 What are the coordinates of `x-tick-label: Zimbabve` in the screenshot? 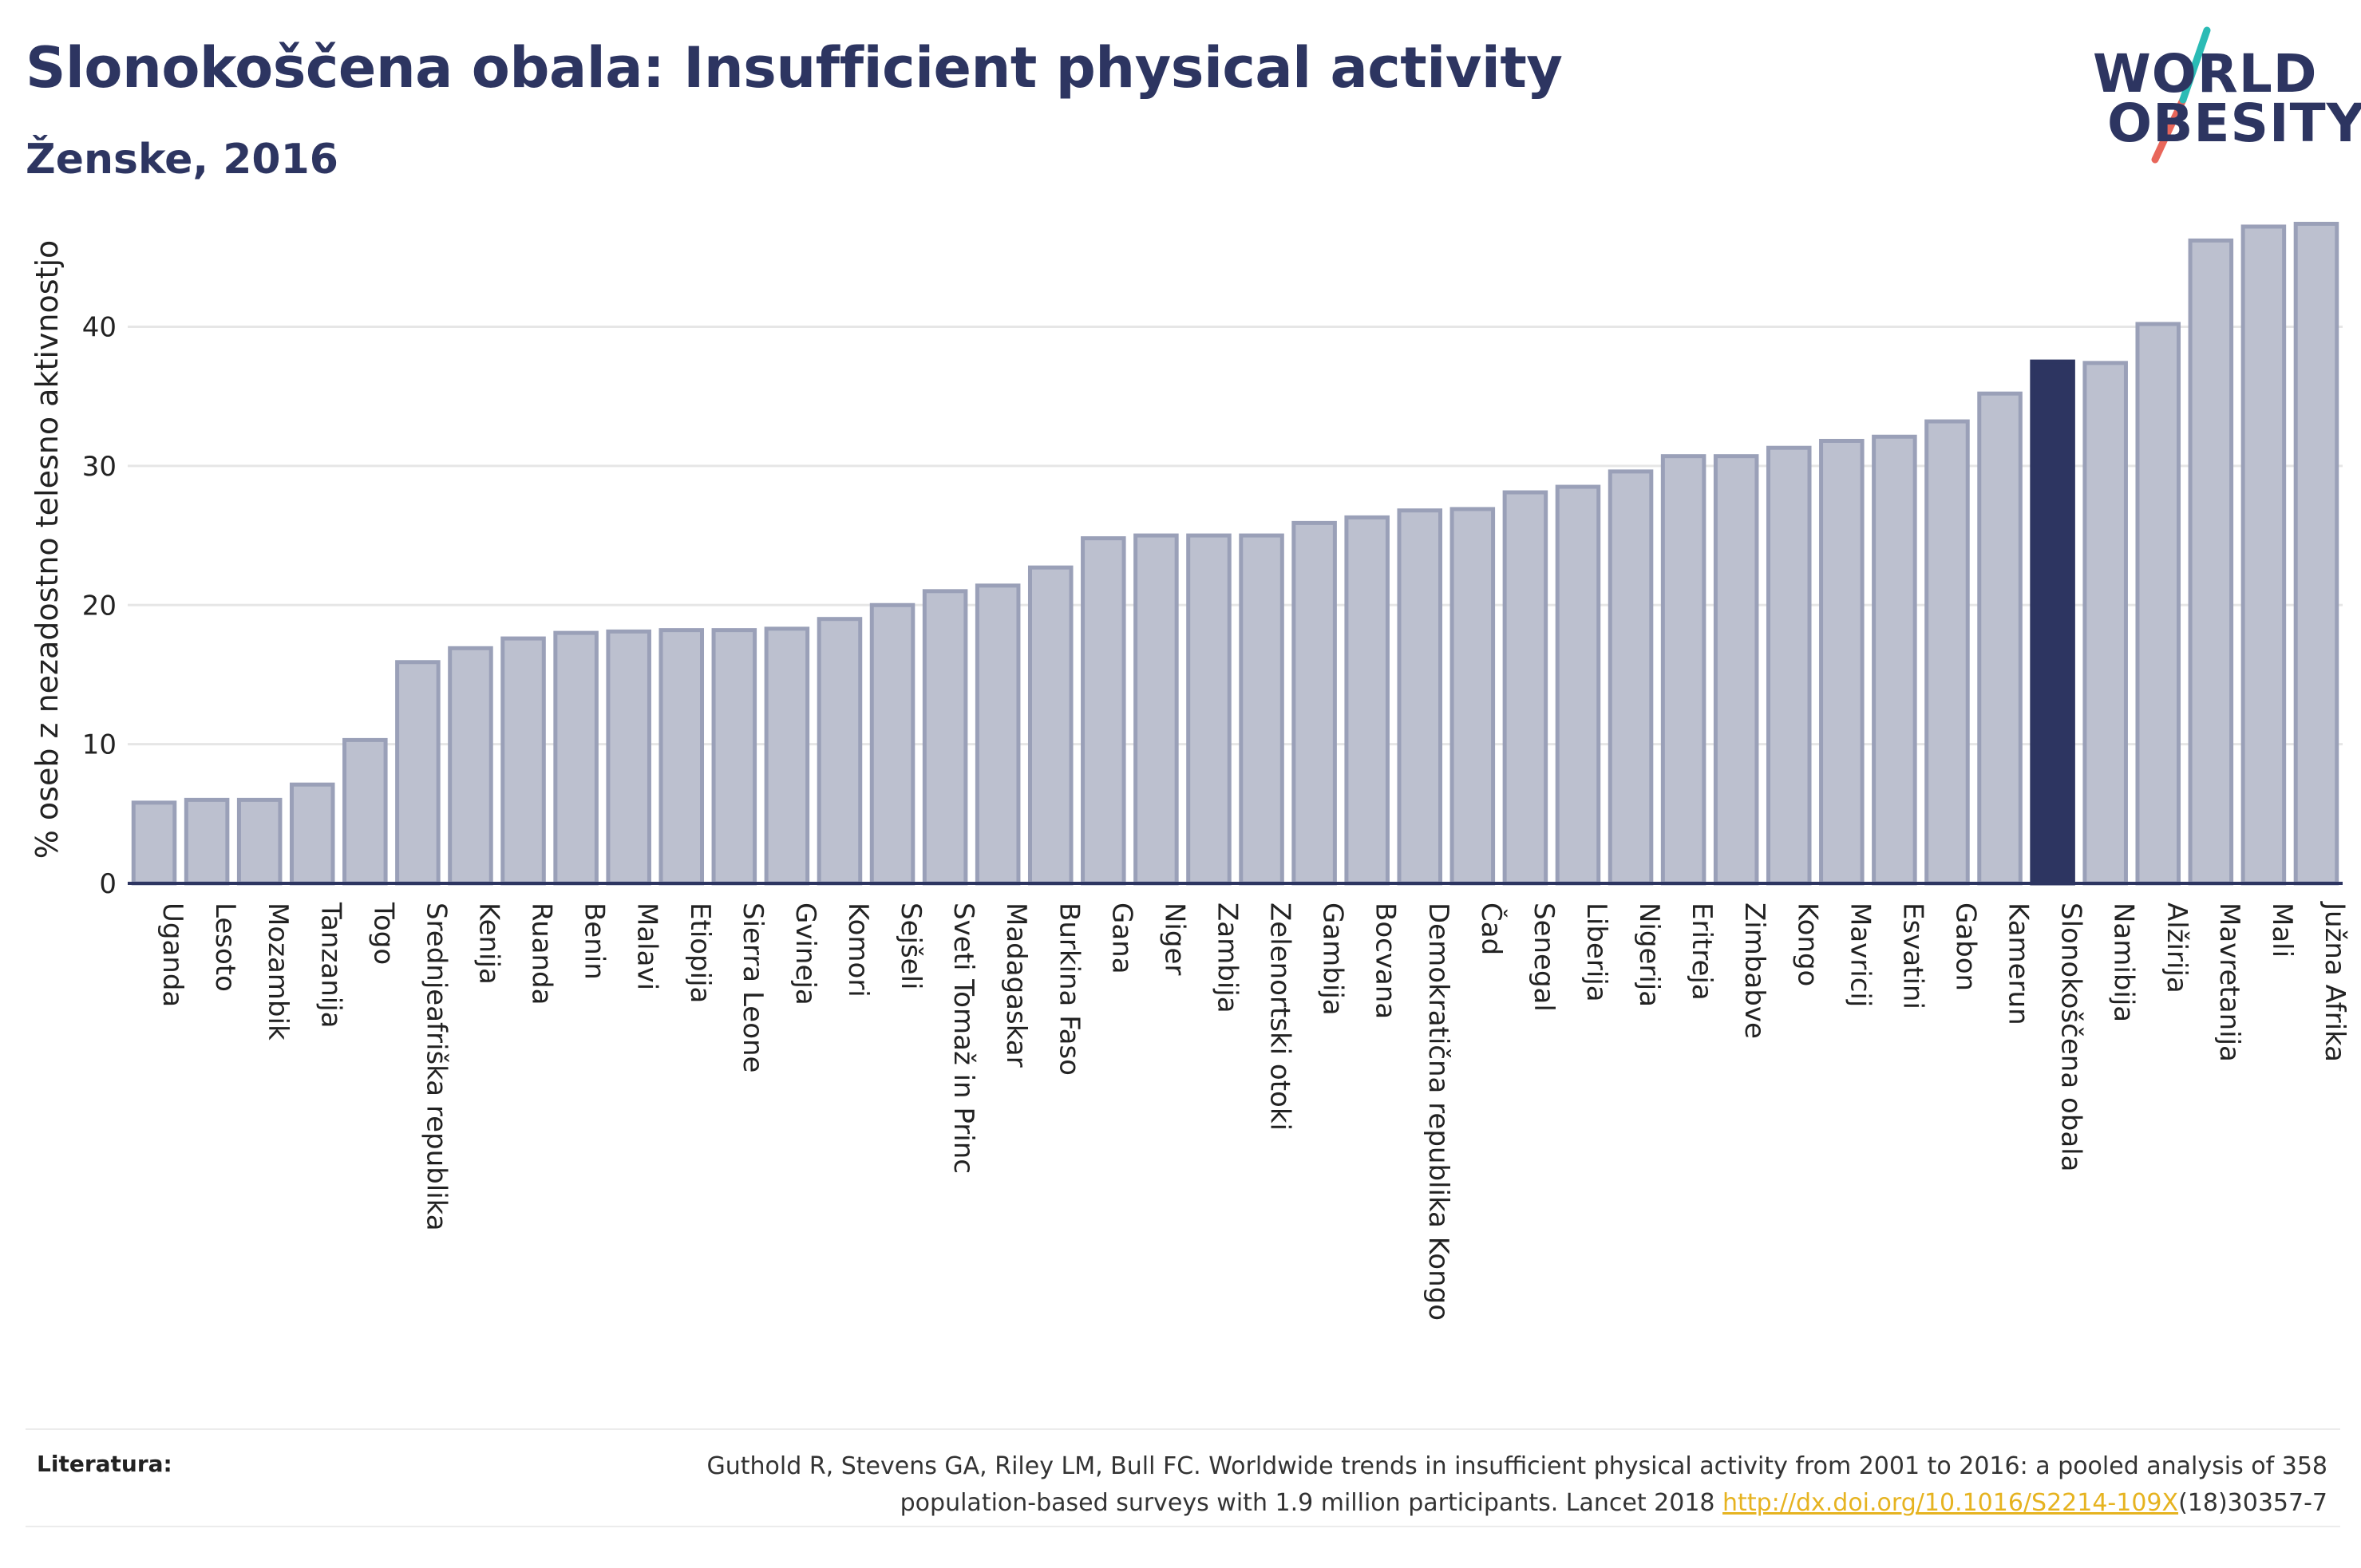 It's located at (1754, 970).